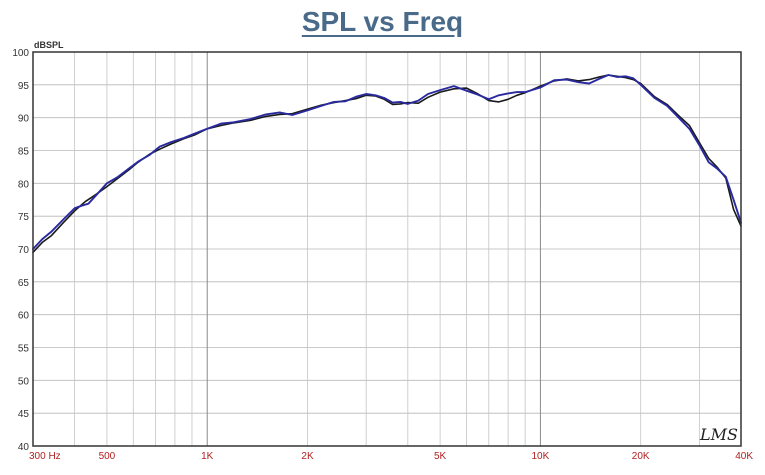 This screenshot has height=475, width=765. What do you see at coordinates (24, 414) in the screenshot?
I see `y-tick-label: 45` at bounding box center [24, 414].